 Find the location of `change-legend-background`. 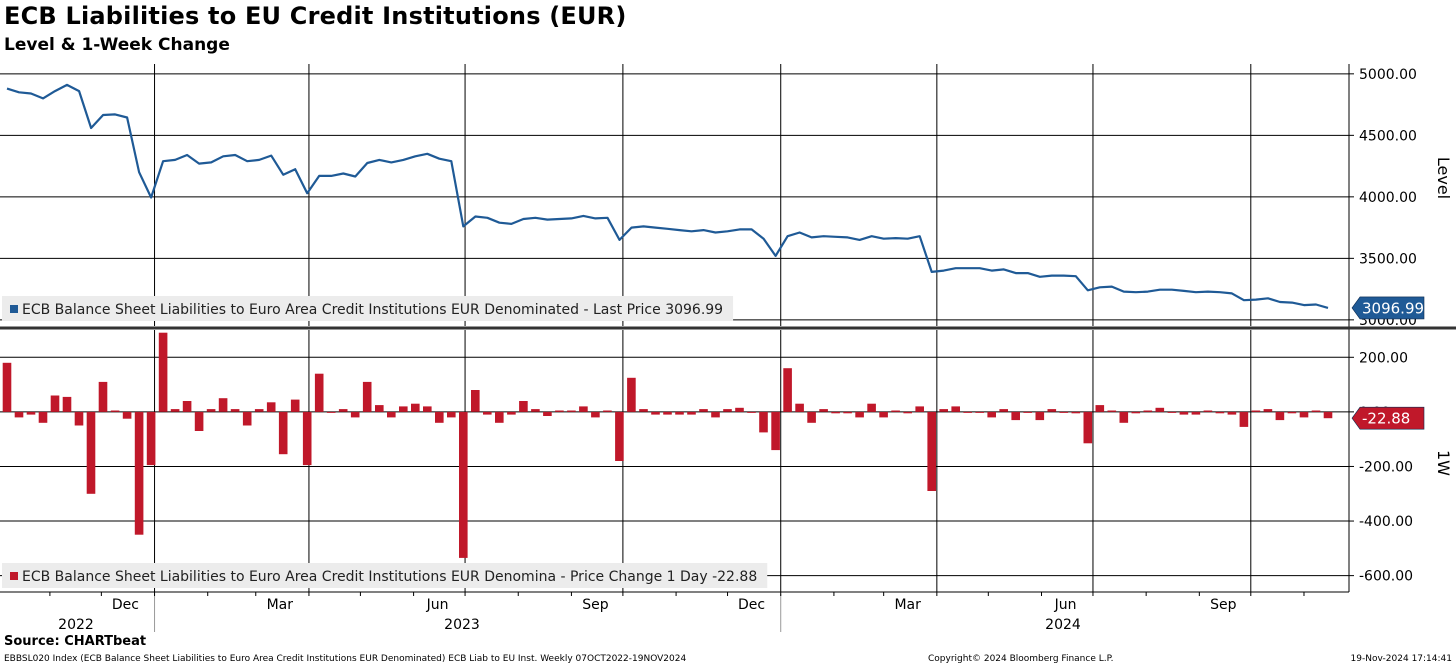

change-legend-background is located at coordinates (385, 575).